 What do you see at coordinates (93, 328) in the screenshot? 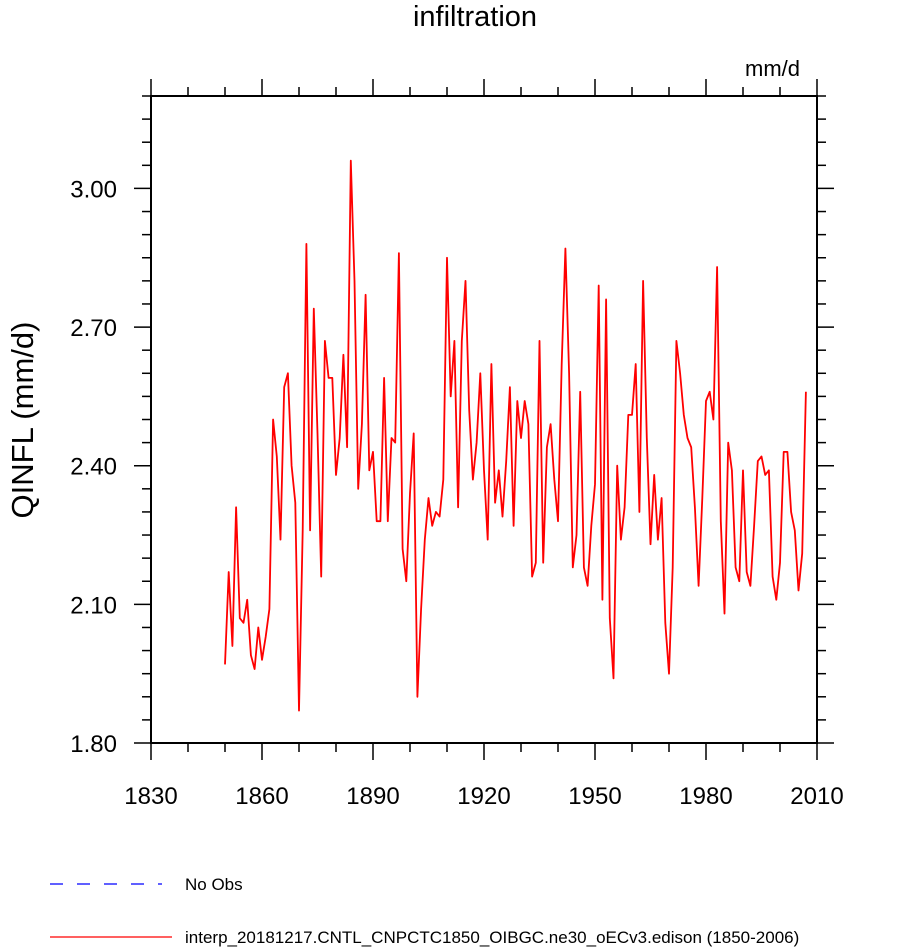
I see `y-tick-label: 2.70` at bounding box center [93, 328].